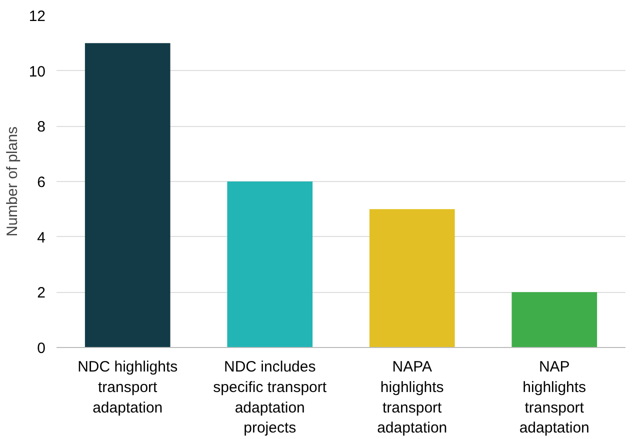  Describe the element at coordinates (41, 237) in the screenshot. I see `y-tick-label: 4` at that location.